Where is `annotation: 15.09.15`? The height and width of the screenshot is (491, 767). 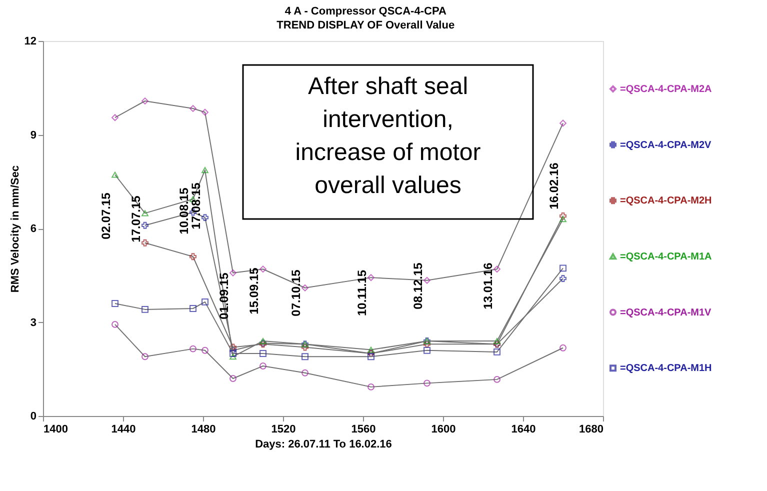 annotation: 15.09.15 is located at coordinates (254, 290).